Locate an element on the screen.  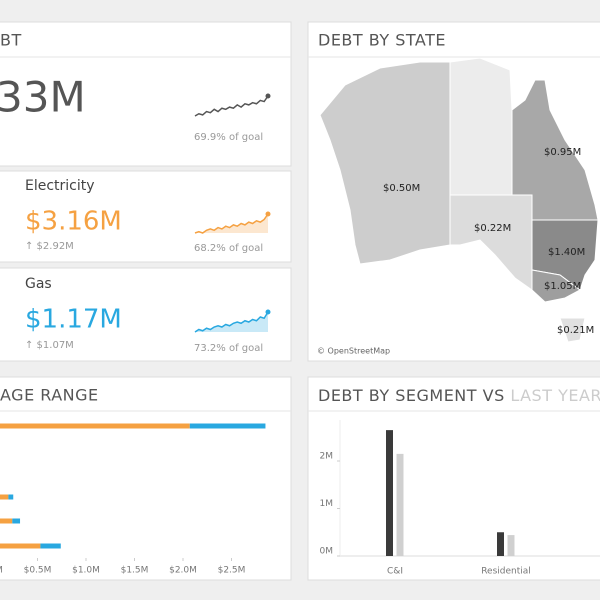
state-label: $1.40M is located at coordinates (566, 252).